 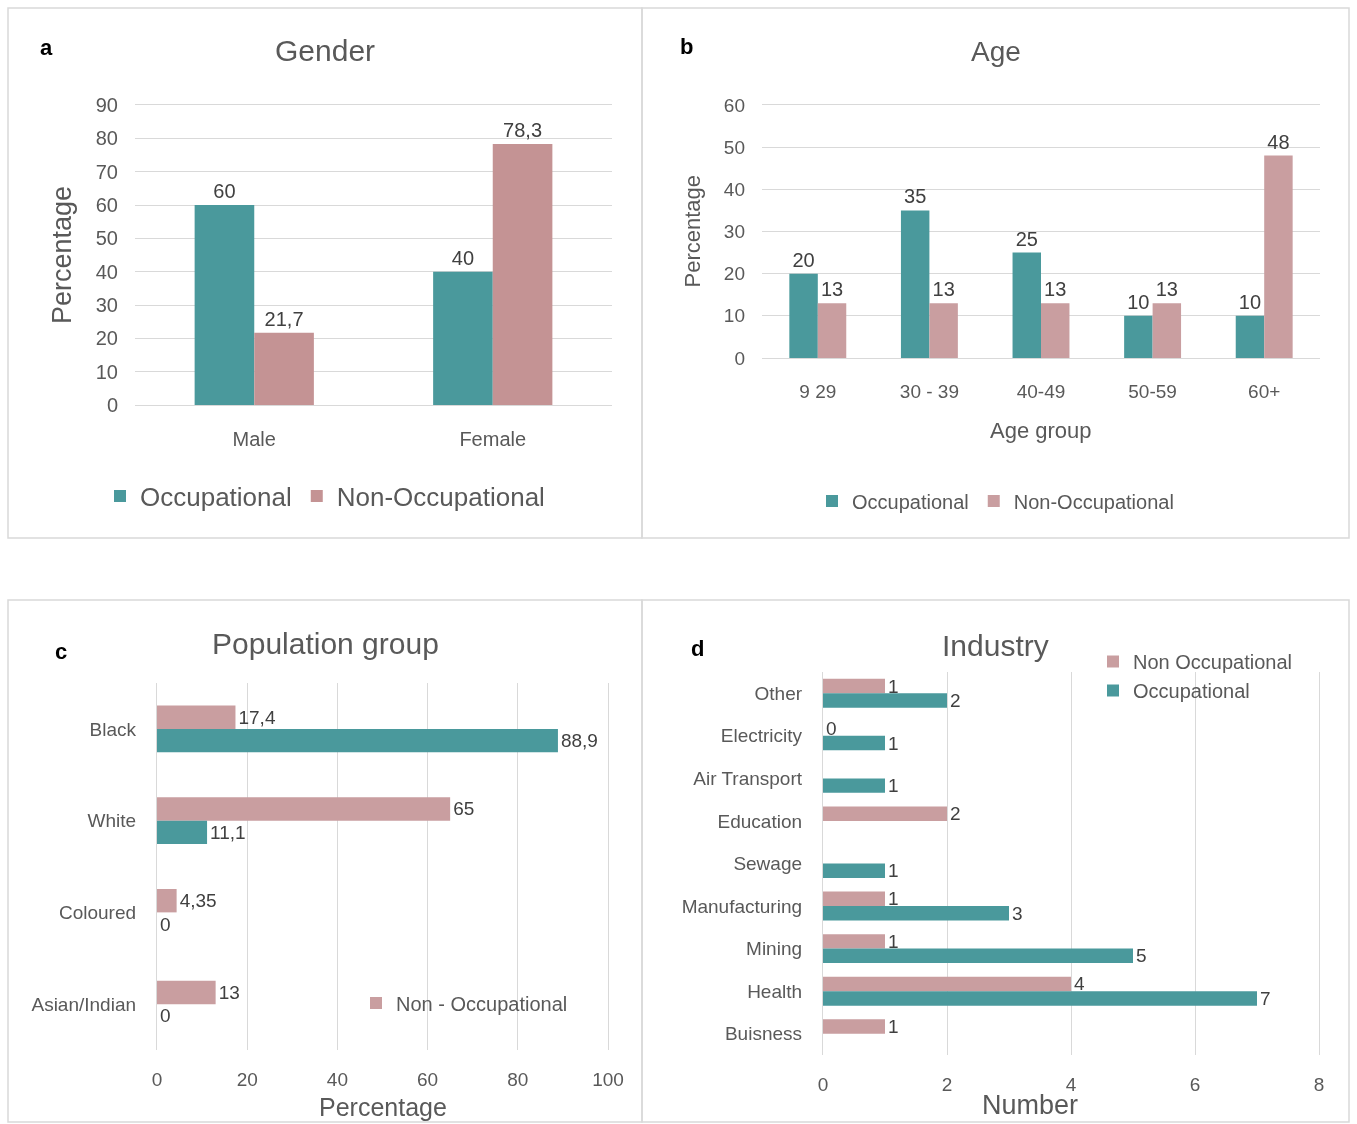 What do you see at coordinates (106, 338) in the screenshot?
I see `y-tick-label: 20` at bounding box center [106, 338].